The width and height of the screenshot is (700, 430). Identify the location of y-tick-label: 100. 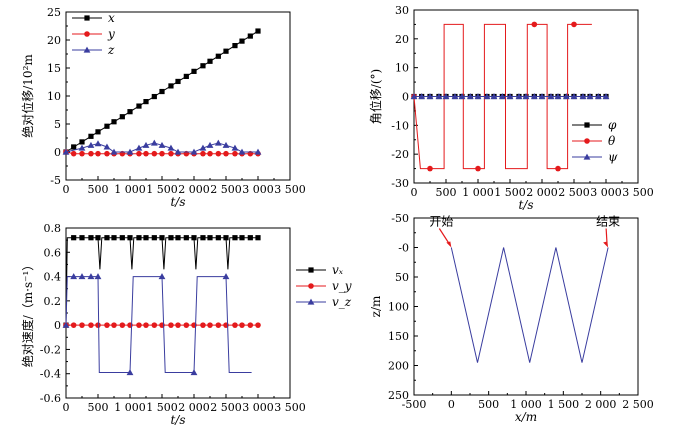
(398, 307).